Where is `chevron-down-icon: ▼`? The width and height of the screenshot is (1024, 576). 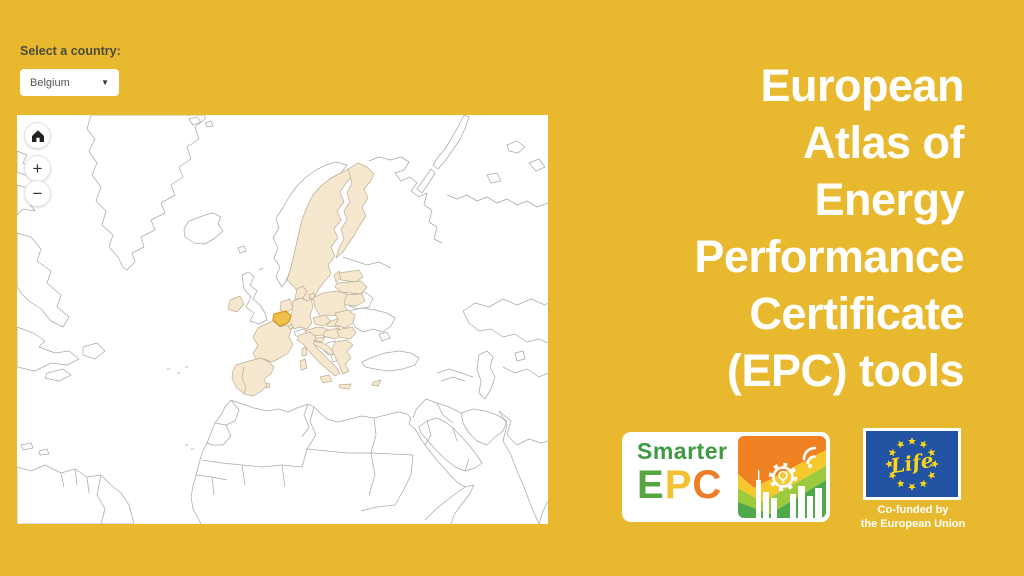
chevron-down-icon: ▼ is located at coordinates (105, 82).